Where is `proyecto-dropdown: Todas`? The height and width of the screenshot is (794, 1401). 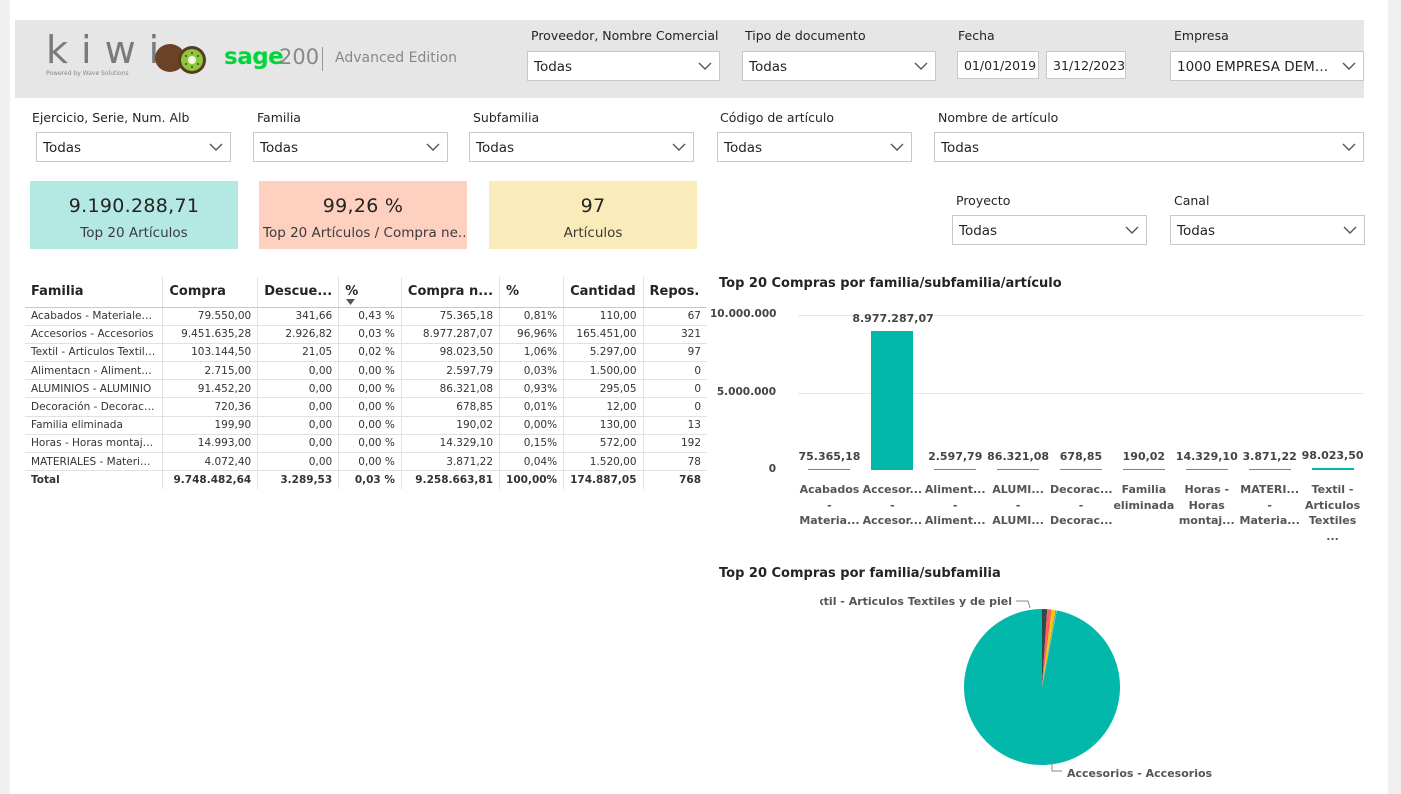 proyecto-dropdown: Todas is located at coordinates (1049, 230).